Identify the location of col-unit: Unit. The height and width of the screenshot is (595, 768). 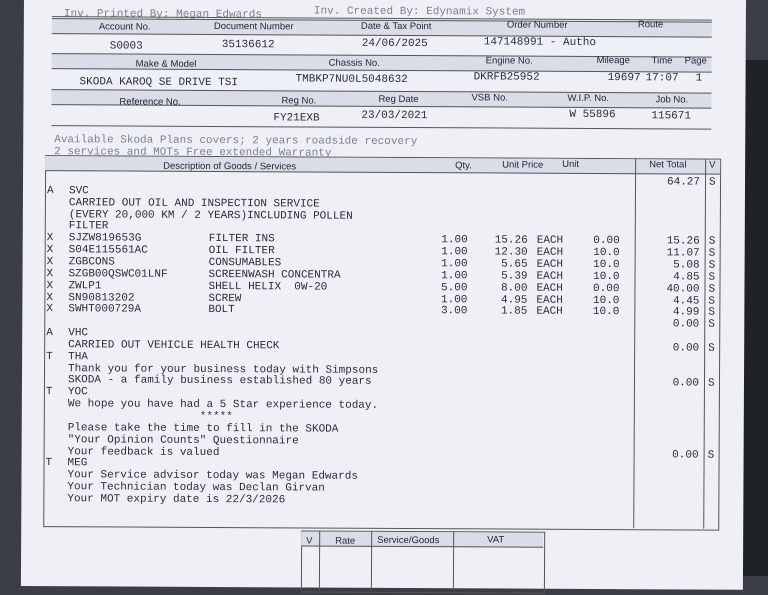
(570, 164).